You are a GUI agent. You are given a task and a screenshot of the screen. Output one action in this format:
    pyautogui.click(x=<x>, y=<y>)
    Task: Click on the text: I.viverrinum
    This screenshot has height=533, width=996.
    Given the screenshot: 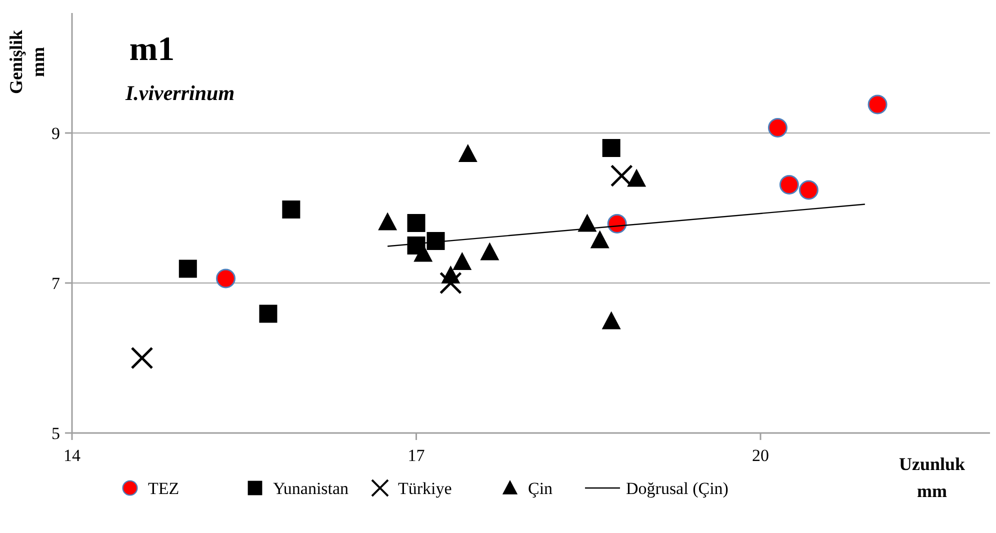 What is the action you would take?
    pyautogui.click(x=179, y=93)
    